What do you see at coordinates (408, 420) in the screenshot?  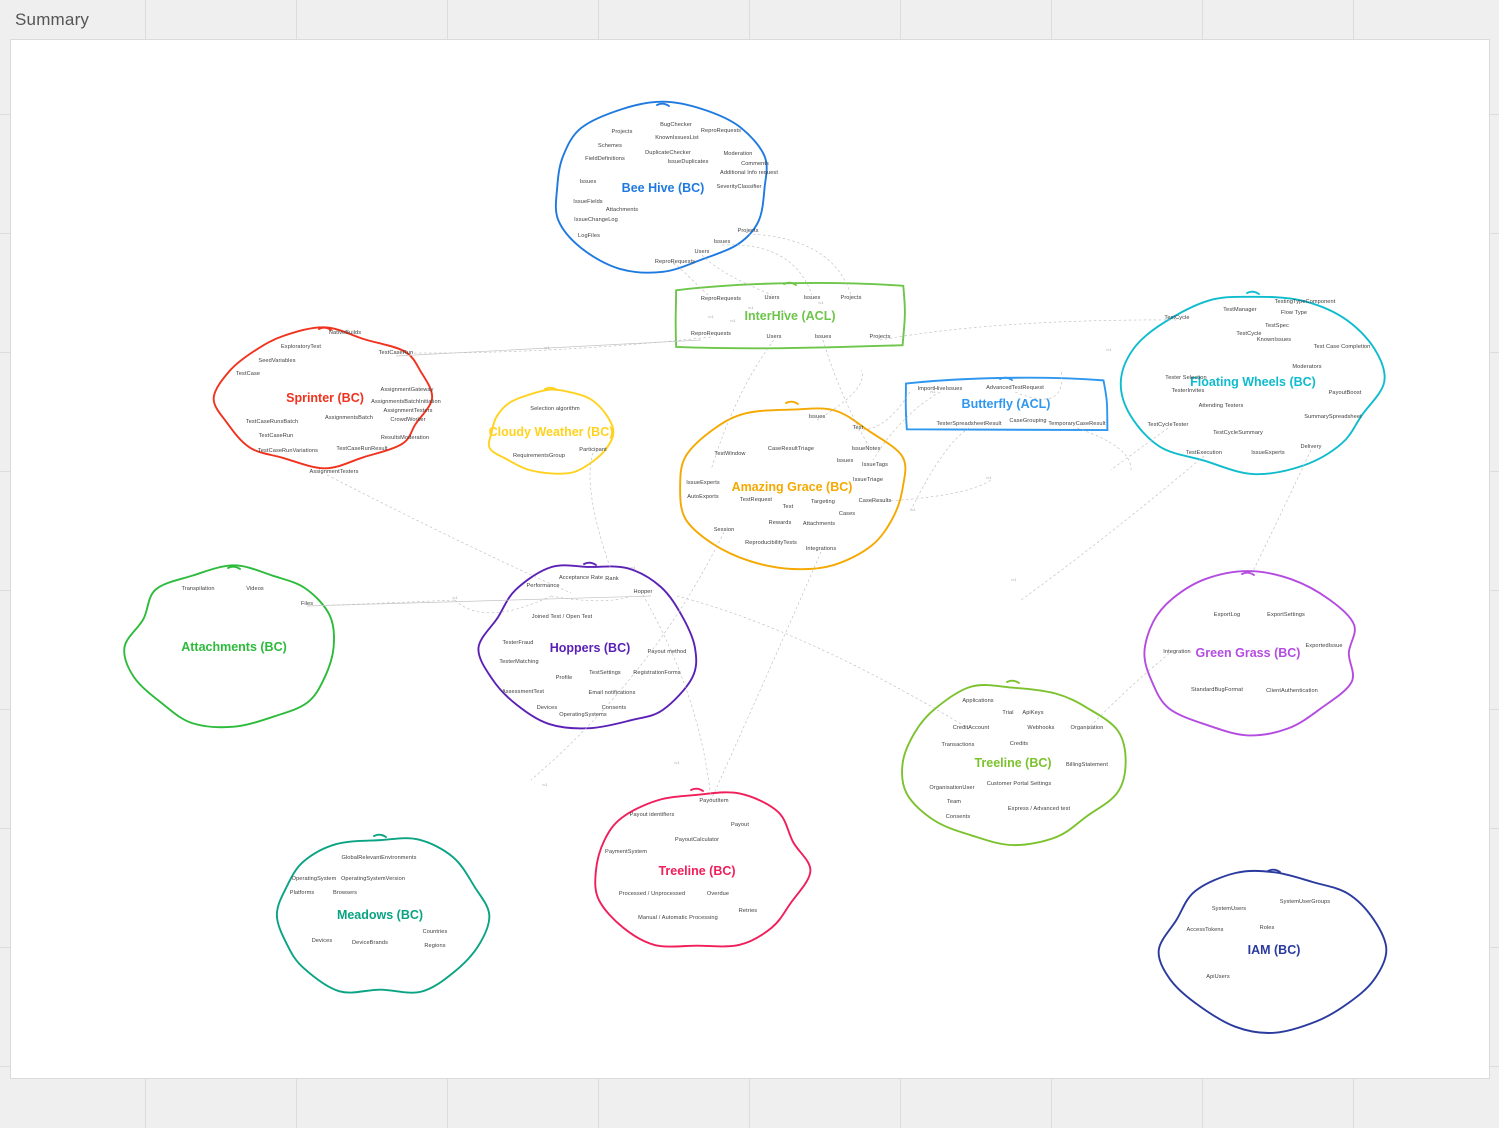 I see `domain-term: CrowdWorker` at bounding box center [408, 420].